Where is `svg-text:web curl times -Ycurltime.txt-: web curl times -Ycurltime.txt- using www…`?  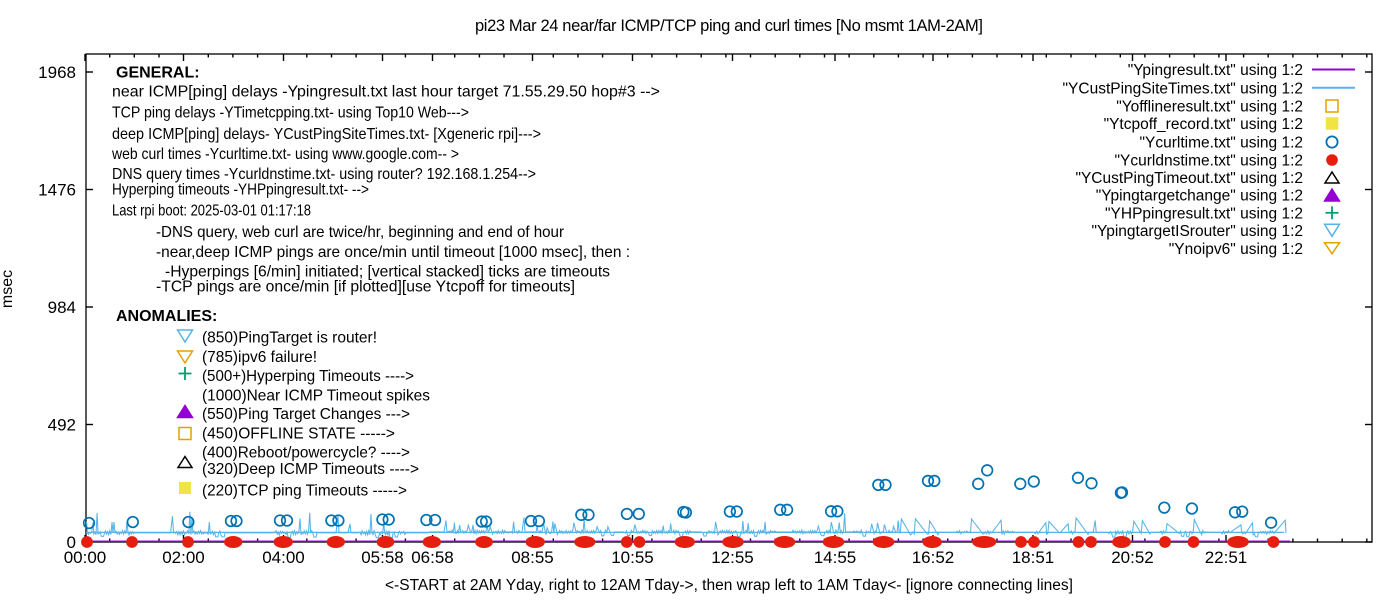 svg-text:web curl times -Ycurltime.txt-: web curl times -Ycurltime.txt- using www… is located at coordinates (285, 154).